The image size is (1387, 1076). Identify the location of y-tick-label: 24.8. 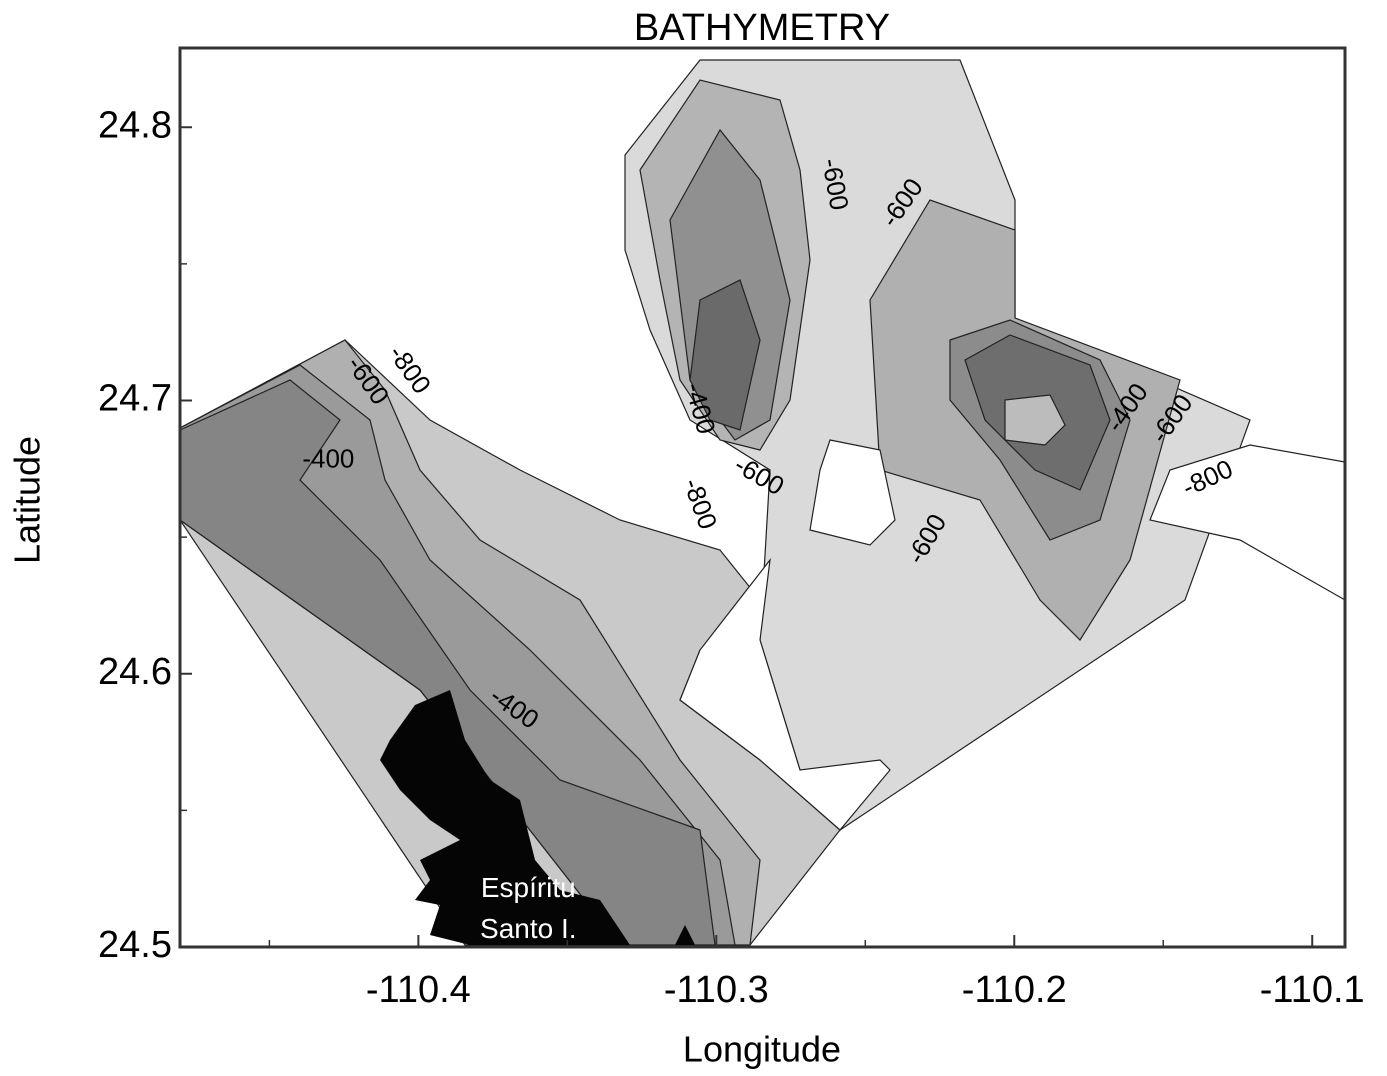
(135, 125).